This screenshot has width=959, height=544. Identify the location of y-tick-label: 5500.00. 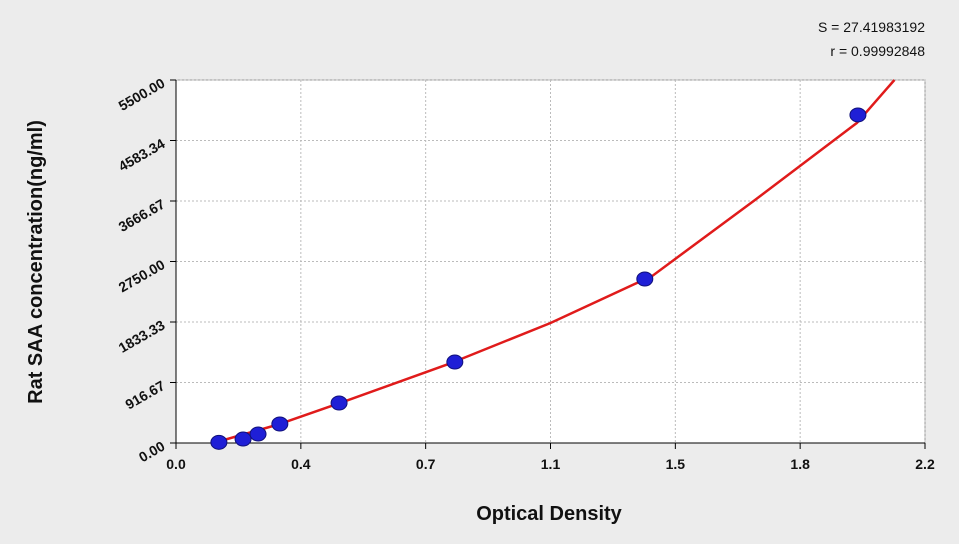
(142, 94).